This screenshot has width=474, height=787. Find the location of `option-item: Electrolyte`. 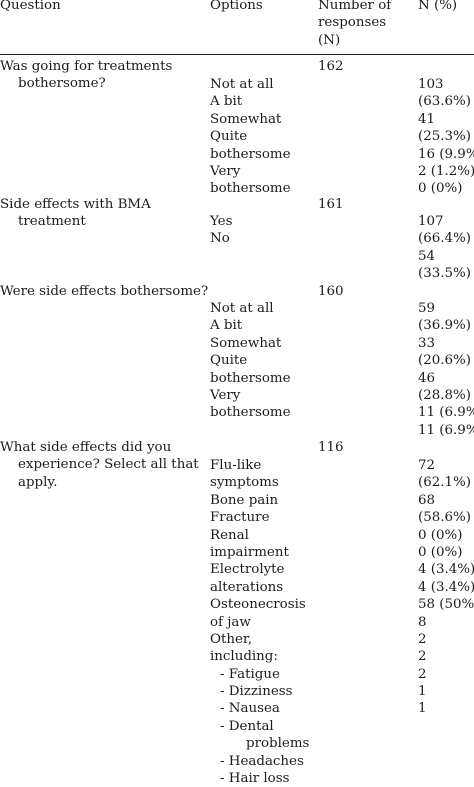

option-item: Electrolyte is located at coordinates (247, 570).